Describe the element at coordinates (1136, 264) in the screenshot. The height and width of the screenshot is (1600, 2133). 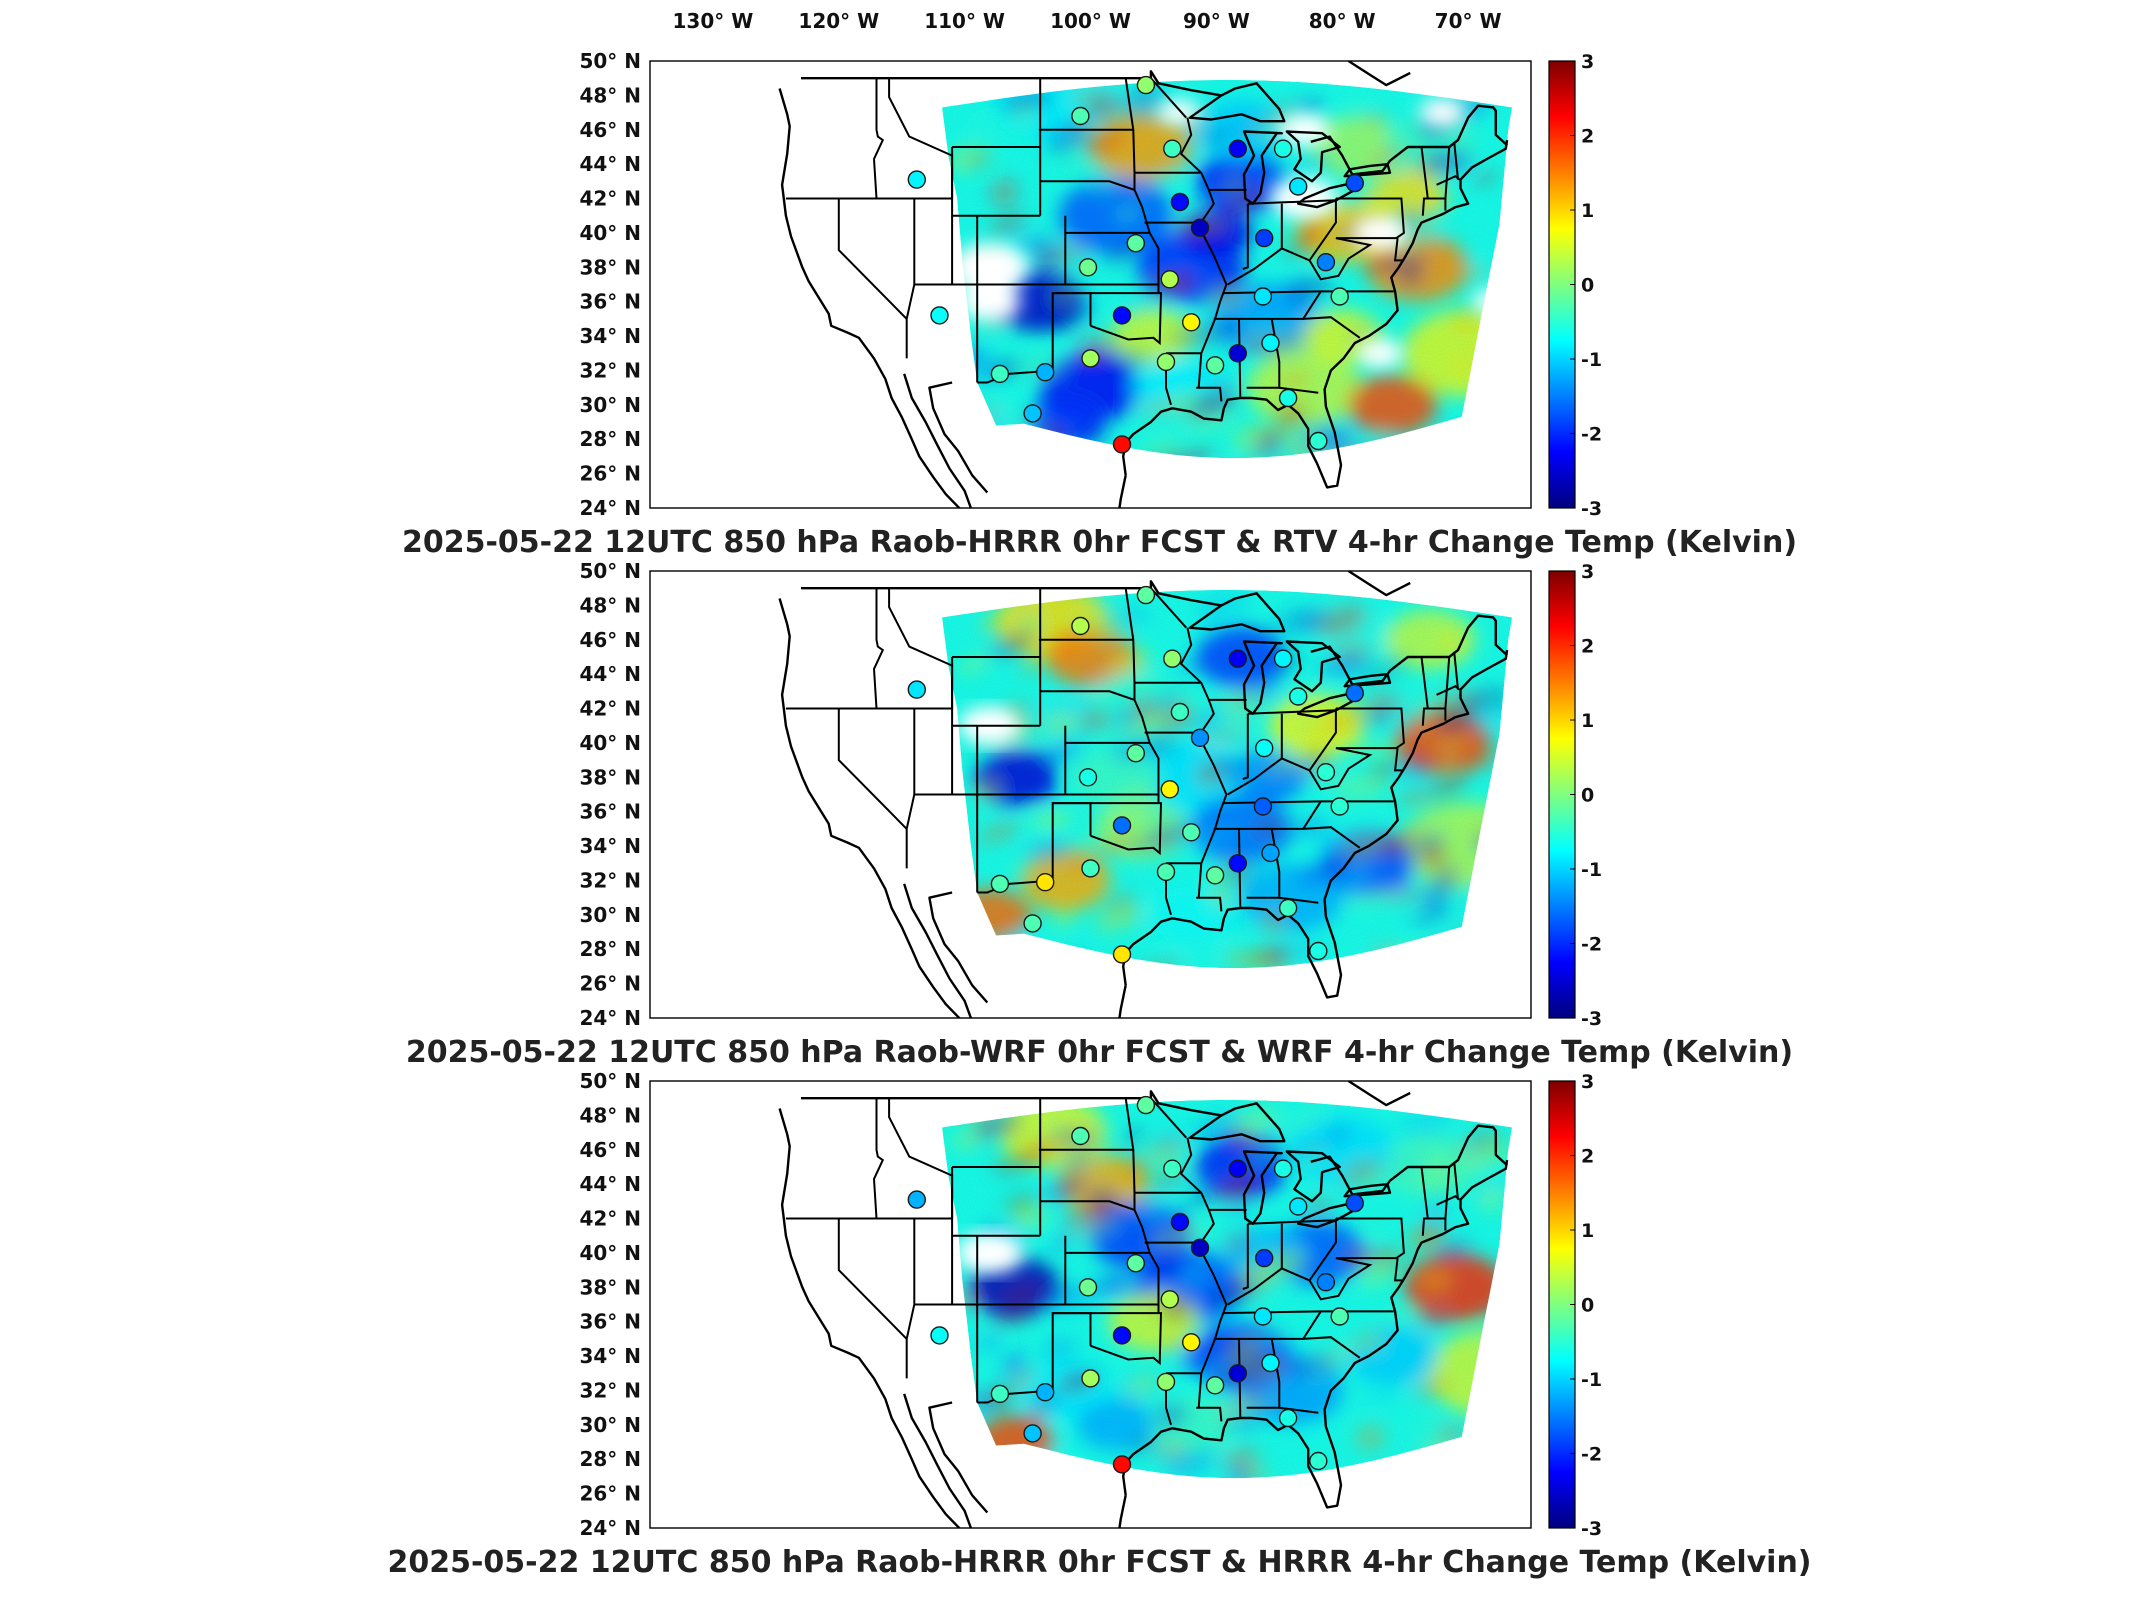
I see `raob-stations` at that location.